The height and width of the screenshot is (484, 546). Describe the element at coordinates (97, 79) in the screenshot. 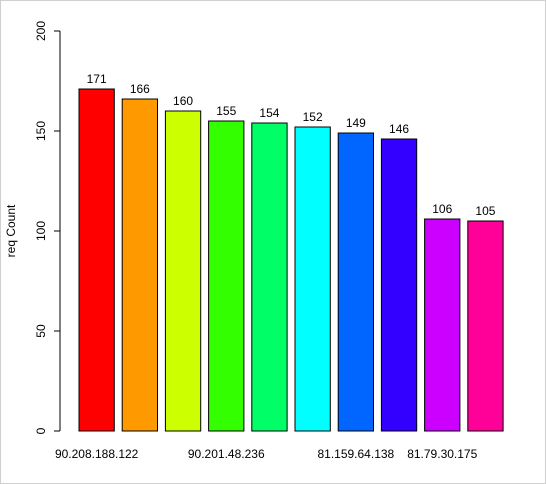

I see `bar-value-label: 171` at that location.